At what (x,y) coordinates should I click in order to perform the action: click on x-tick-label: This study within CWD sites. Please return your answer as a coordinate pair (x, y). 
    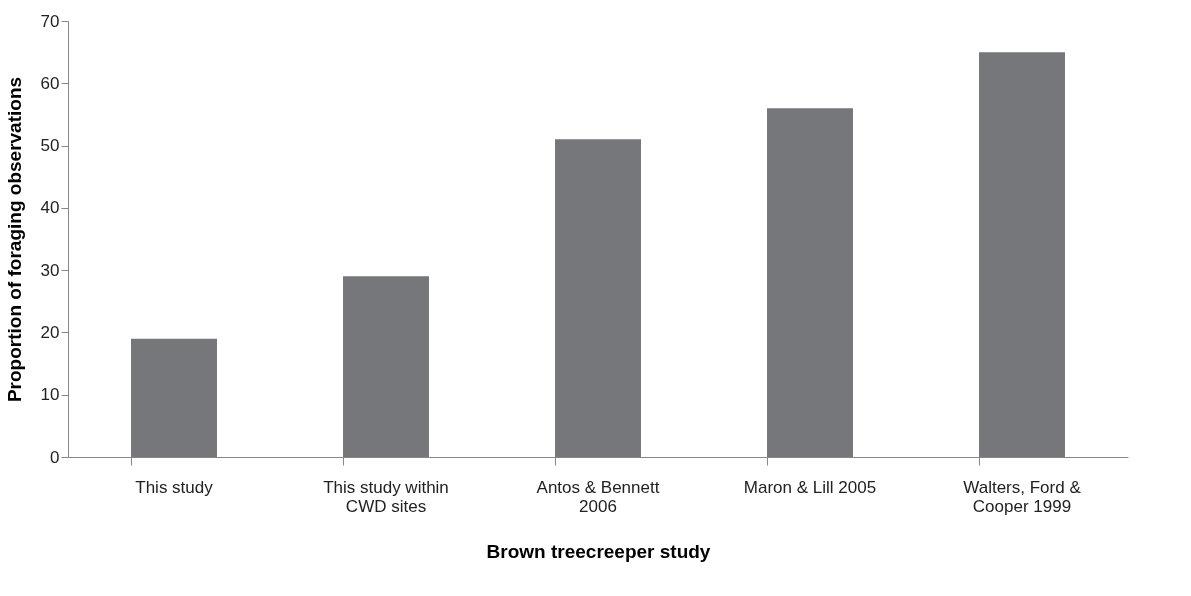
    Looking at the image, I should click on (386, 496).